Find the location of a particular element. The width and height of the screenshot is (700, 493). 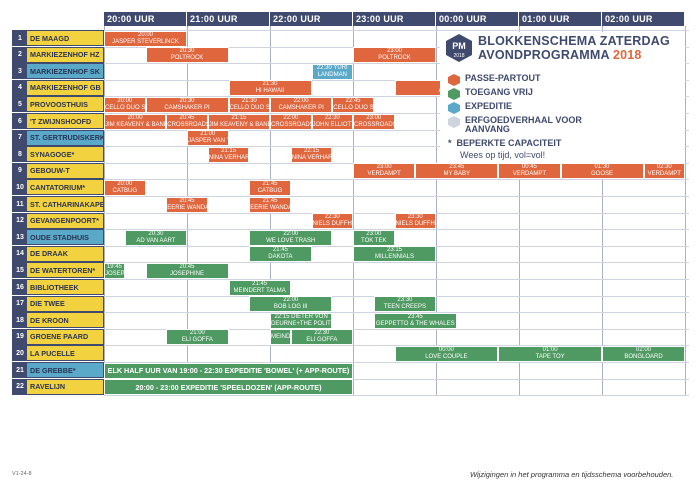

event-block: 23:00 POLTROCK is located at coordinates (394, 55).